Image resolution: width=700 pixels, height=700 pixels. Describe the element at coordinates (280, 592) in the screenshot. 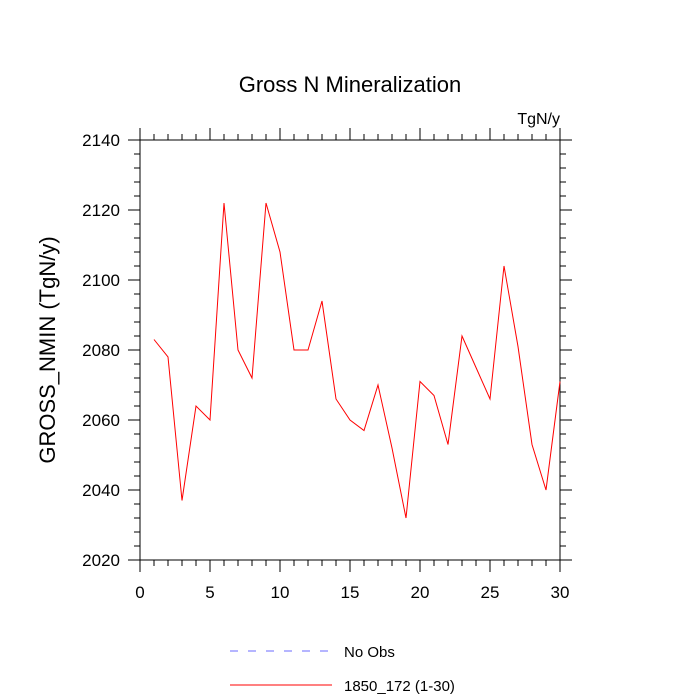

I see `x-tick-label: 10` at that location.